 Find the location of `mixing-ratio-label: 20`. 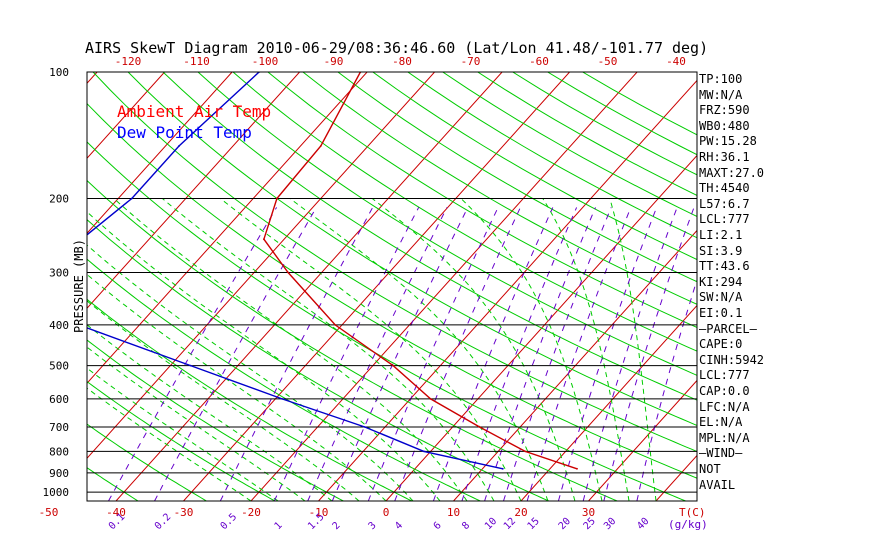

mixing-ratio-label: 20 is located at coordinates (565, 524).